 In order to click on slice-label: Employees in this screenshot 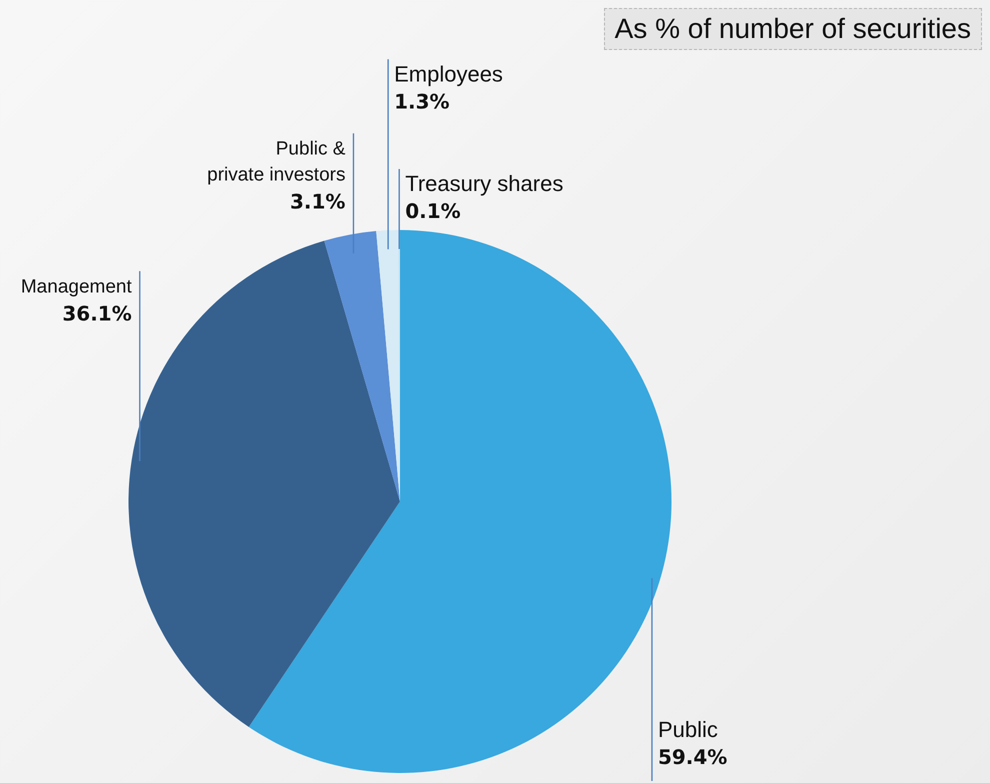, I will do `click(448, 73)`.